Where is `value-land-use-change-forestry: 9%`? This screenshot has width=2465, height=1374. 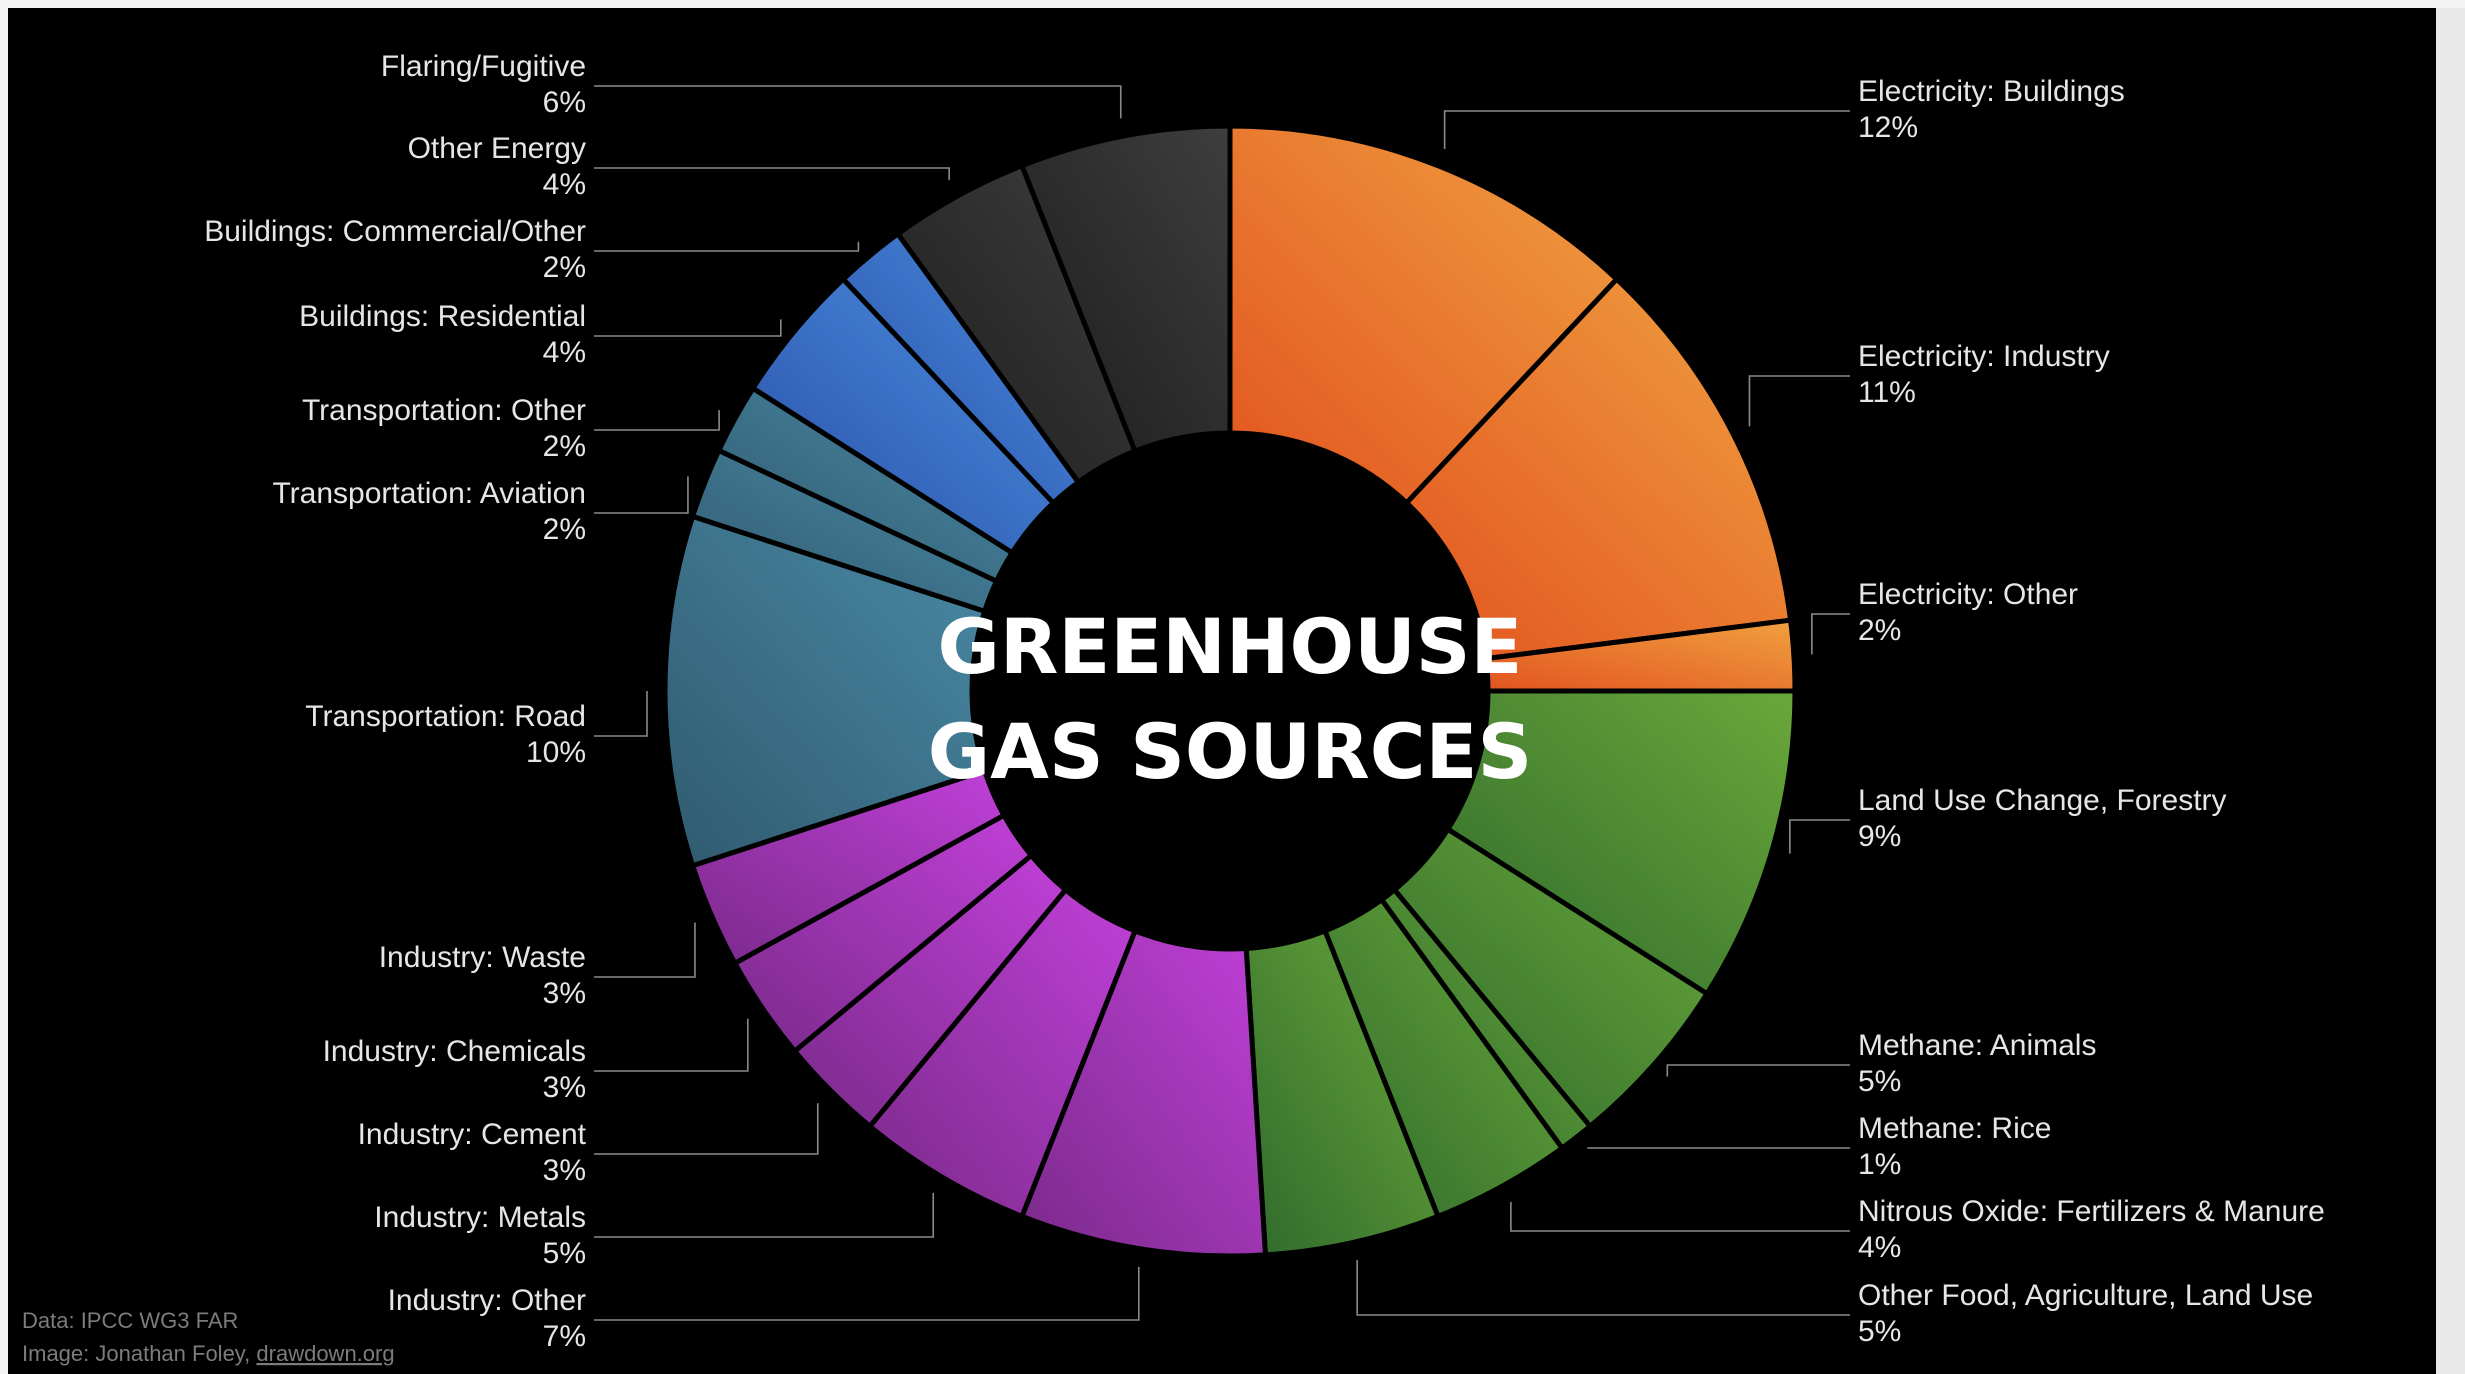
value-land-use-change-forestry: 9% is located at coordinates (1879, 836).